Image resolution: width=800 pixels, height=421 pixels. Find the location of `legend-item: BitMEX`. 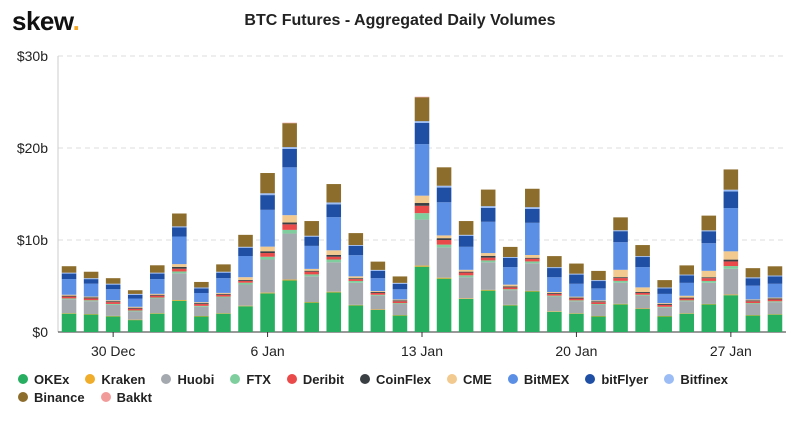

legend-item: BitMEX is located at coordinates (538, 379).